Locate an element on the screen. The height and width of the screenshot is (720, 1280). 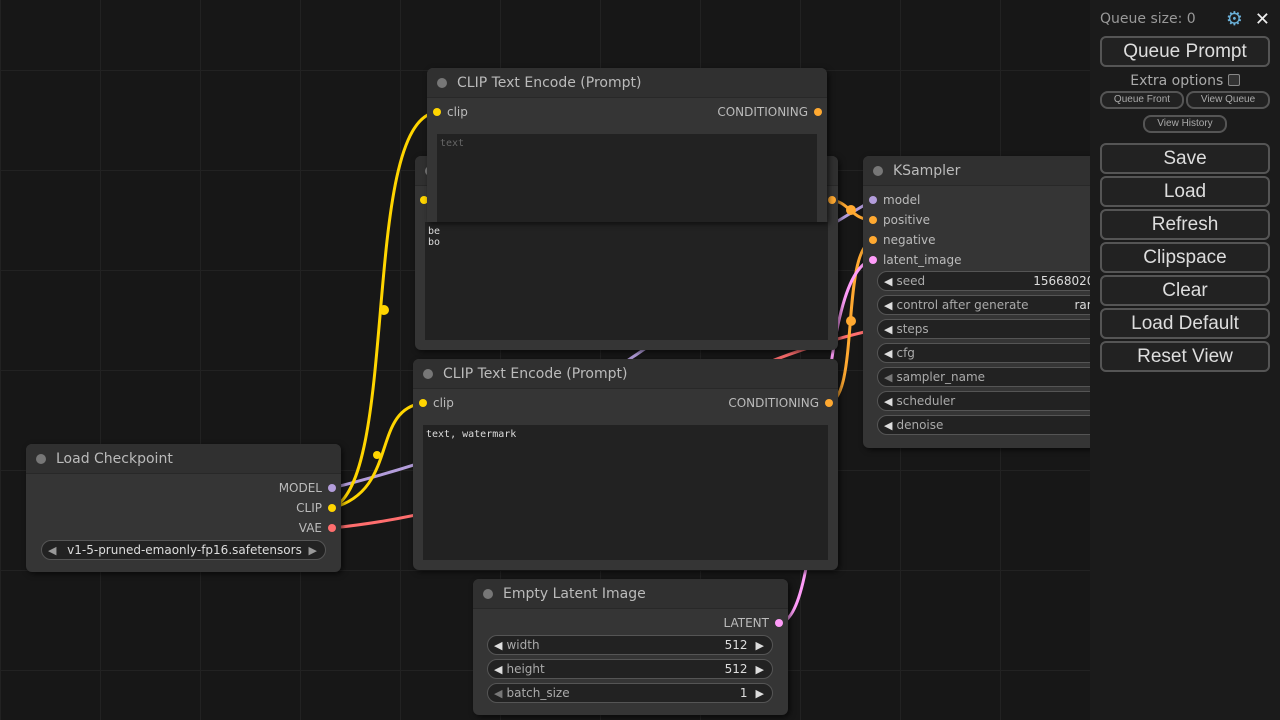
widget-seed: ◀ seed 156680208 is located at coordinates (990, 281).